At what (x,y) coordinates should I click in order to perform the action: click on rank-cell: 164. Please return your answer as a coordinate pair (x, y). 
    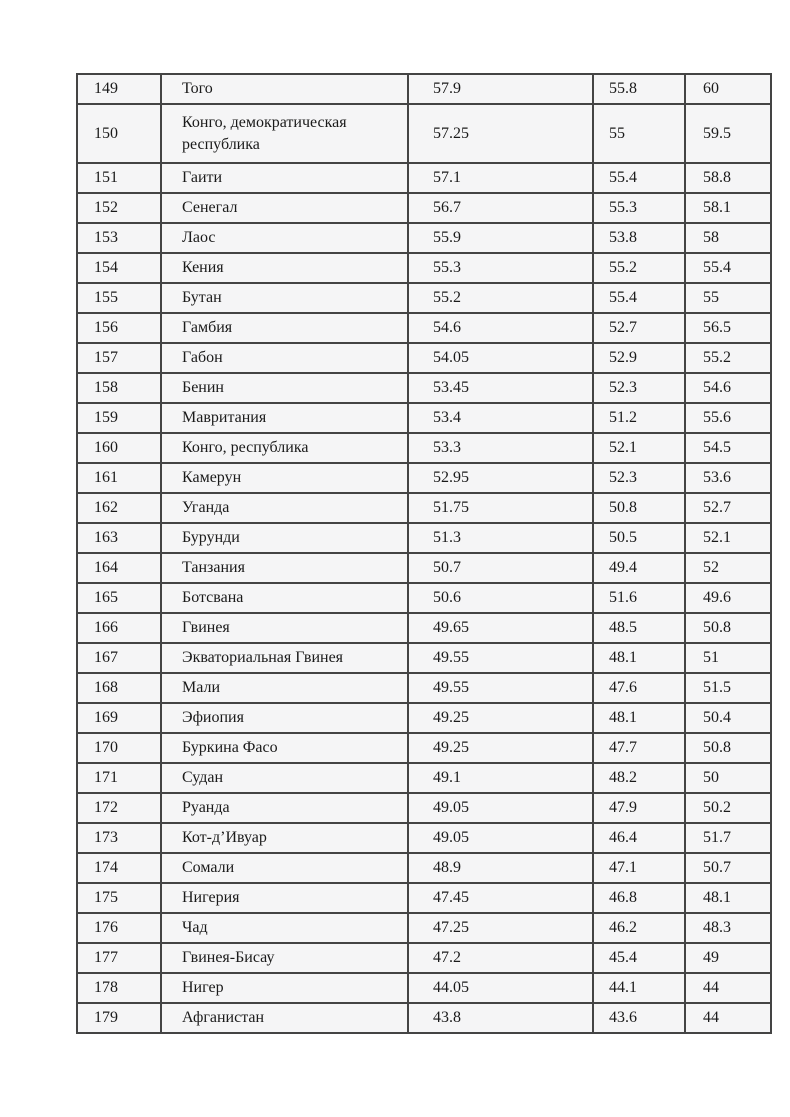
    Looking at the image, I should click on (119, 568).